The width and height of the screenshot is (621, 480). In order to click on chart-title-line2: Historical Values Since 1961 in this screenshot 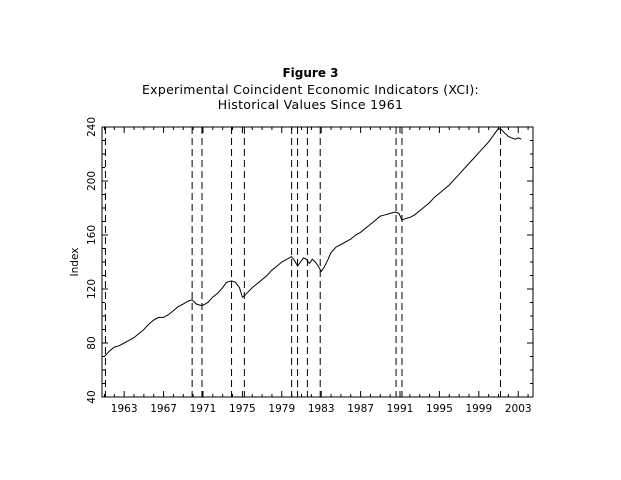, I will do `click(310, 104)`.